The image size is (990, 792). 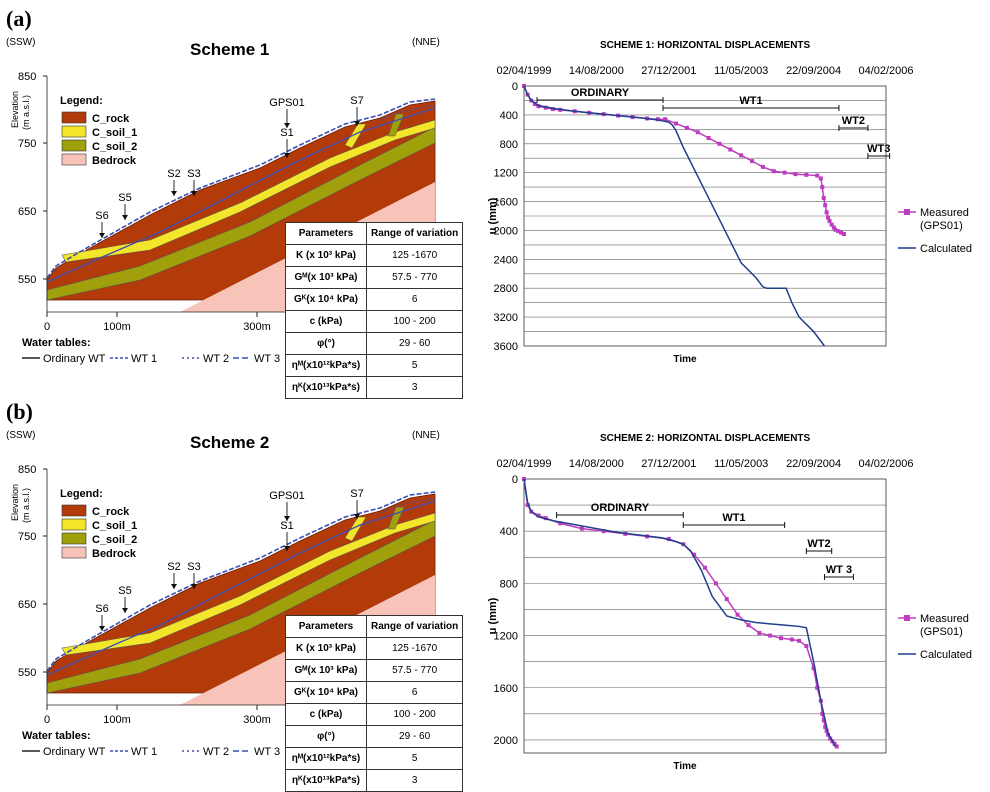 What do you see at coordinates (15, 109) in the screenshot?
I see `elevation-axis-label: Elevation` at bounding box center [15, 109].